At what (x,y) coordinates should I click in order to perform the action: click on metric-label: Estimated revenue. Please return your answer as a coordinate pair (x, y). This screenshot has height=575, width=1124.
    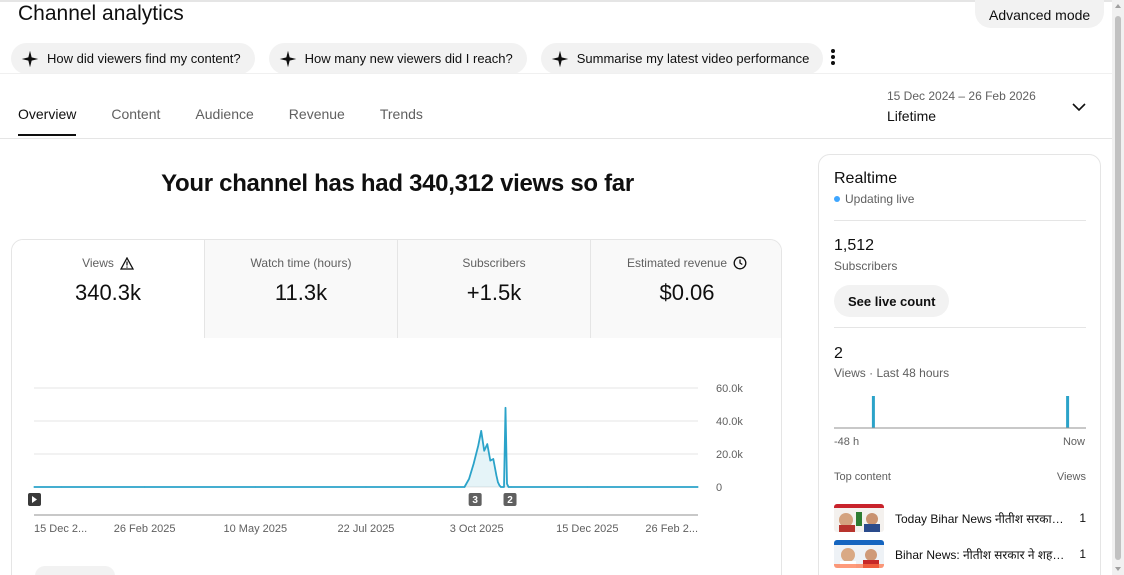
    Looking at the image, I should click on (677, 263).